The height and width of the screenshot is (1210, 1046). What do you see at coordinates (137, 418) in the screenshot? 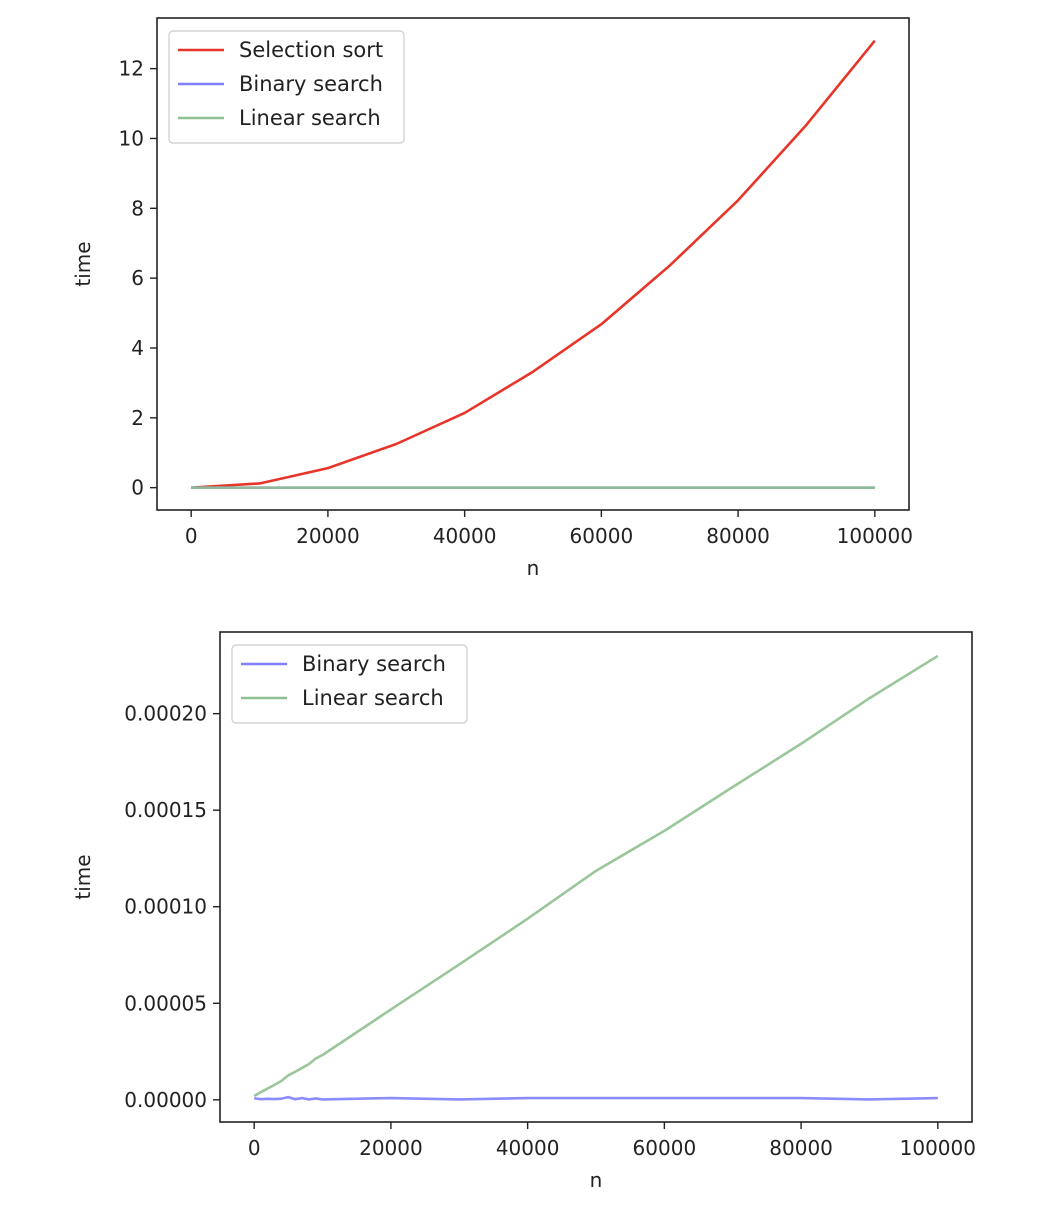
I see `y-tick-label: 2` at bounding box center [137, 418].